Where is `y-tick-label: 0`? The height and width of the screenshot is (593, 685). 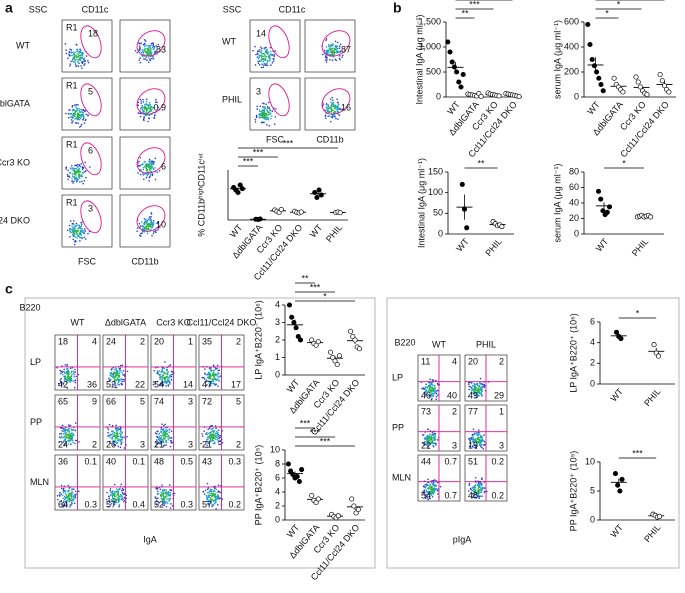 y-tick-label: 0 is located at coordinates (440, 233).